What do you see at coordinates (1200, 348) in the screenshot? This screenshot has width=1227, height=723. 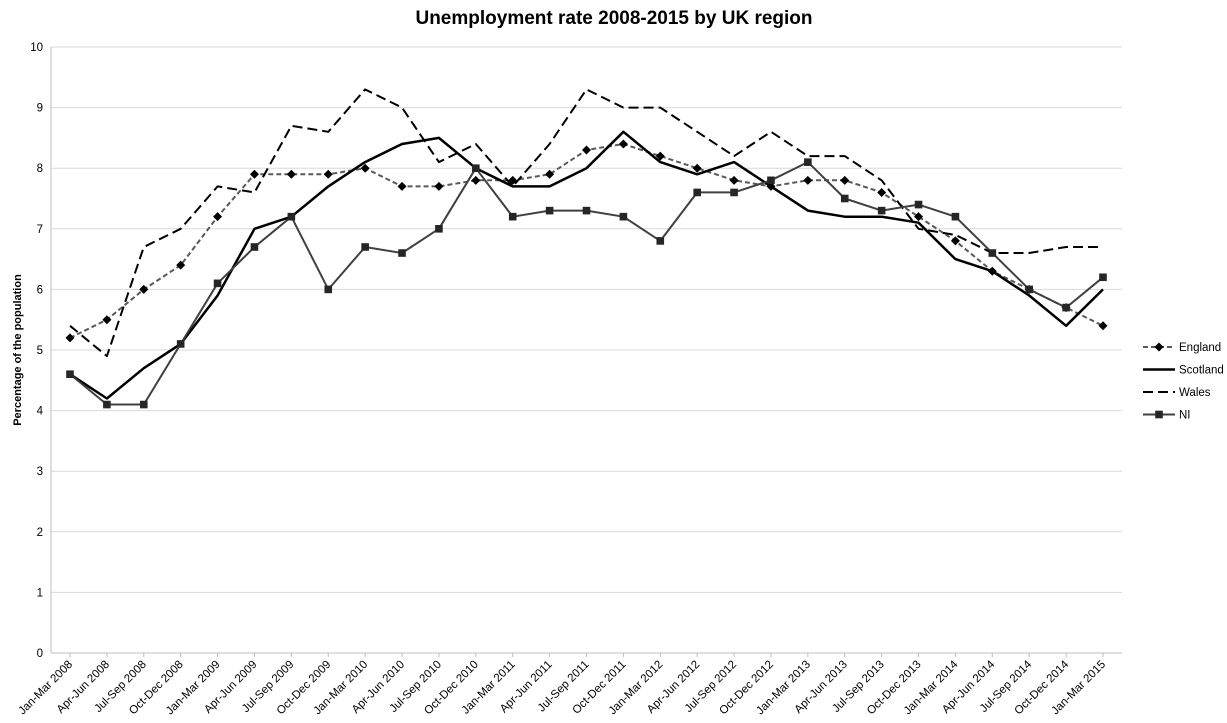 I see `legend-label-england: England` at bounding box center [1200, 348].